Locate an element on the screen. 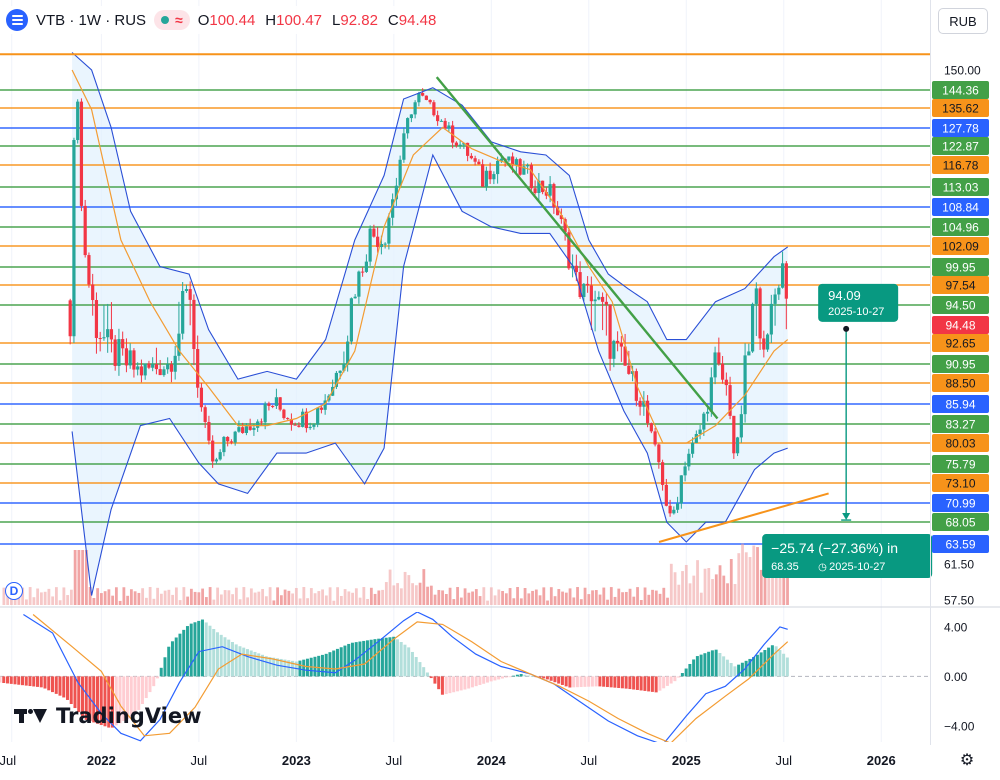 The width and height of the screenshot is (1000, 780). gear-icon: ⚙ is located at coordinates (967, 760).